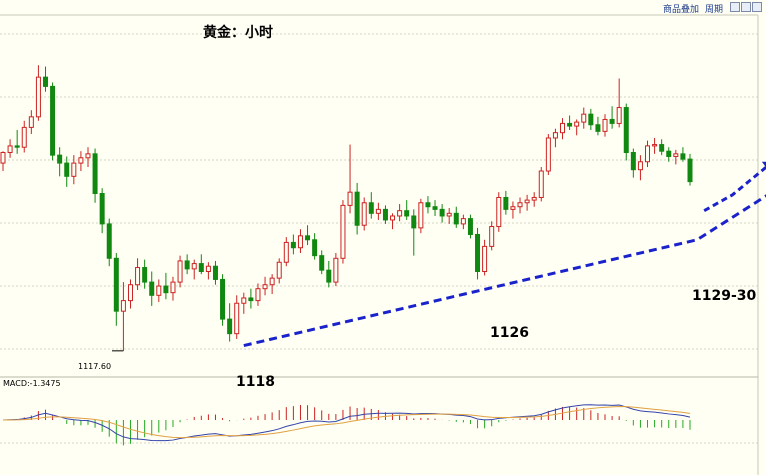 The width and height of the screenshot is (766, 475). Describe the element at coordinates (757, 7) in the screenshot. I see `close-icon` at that location.